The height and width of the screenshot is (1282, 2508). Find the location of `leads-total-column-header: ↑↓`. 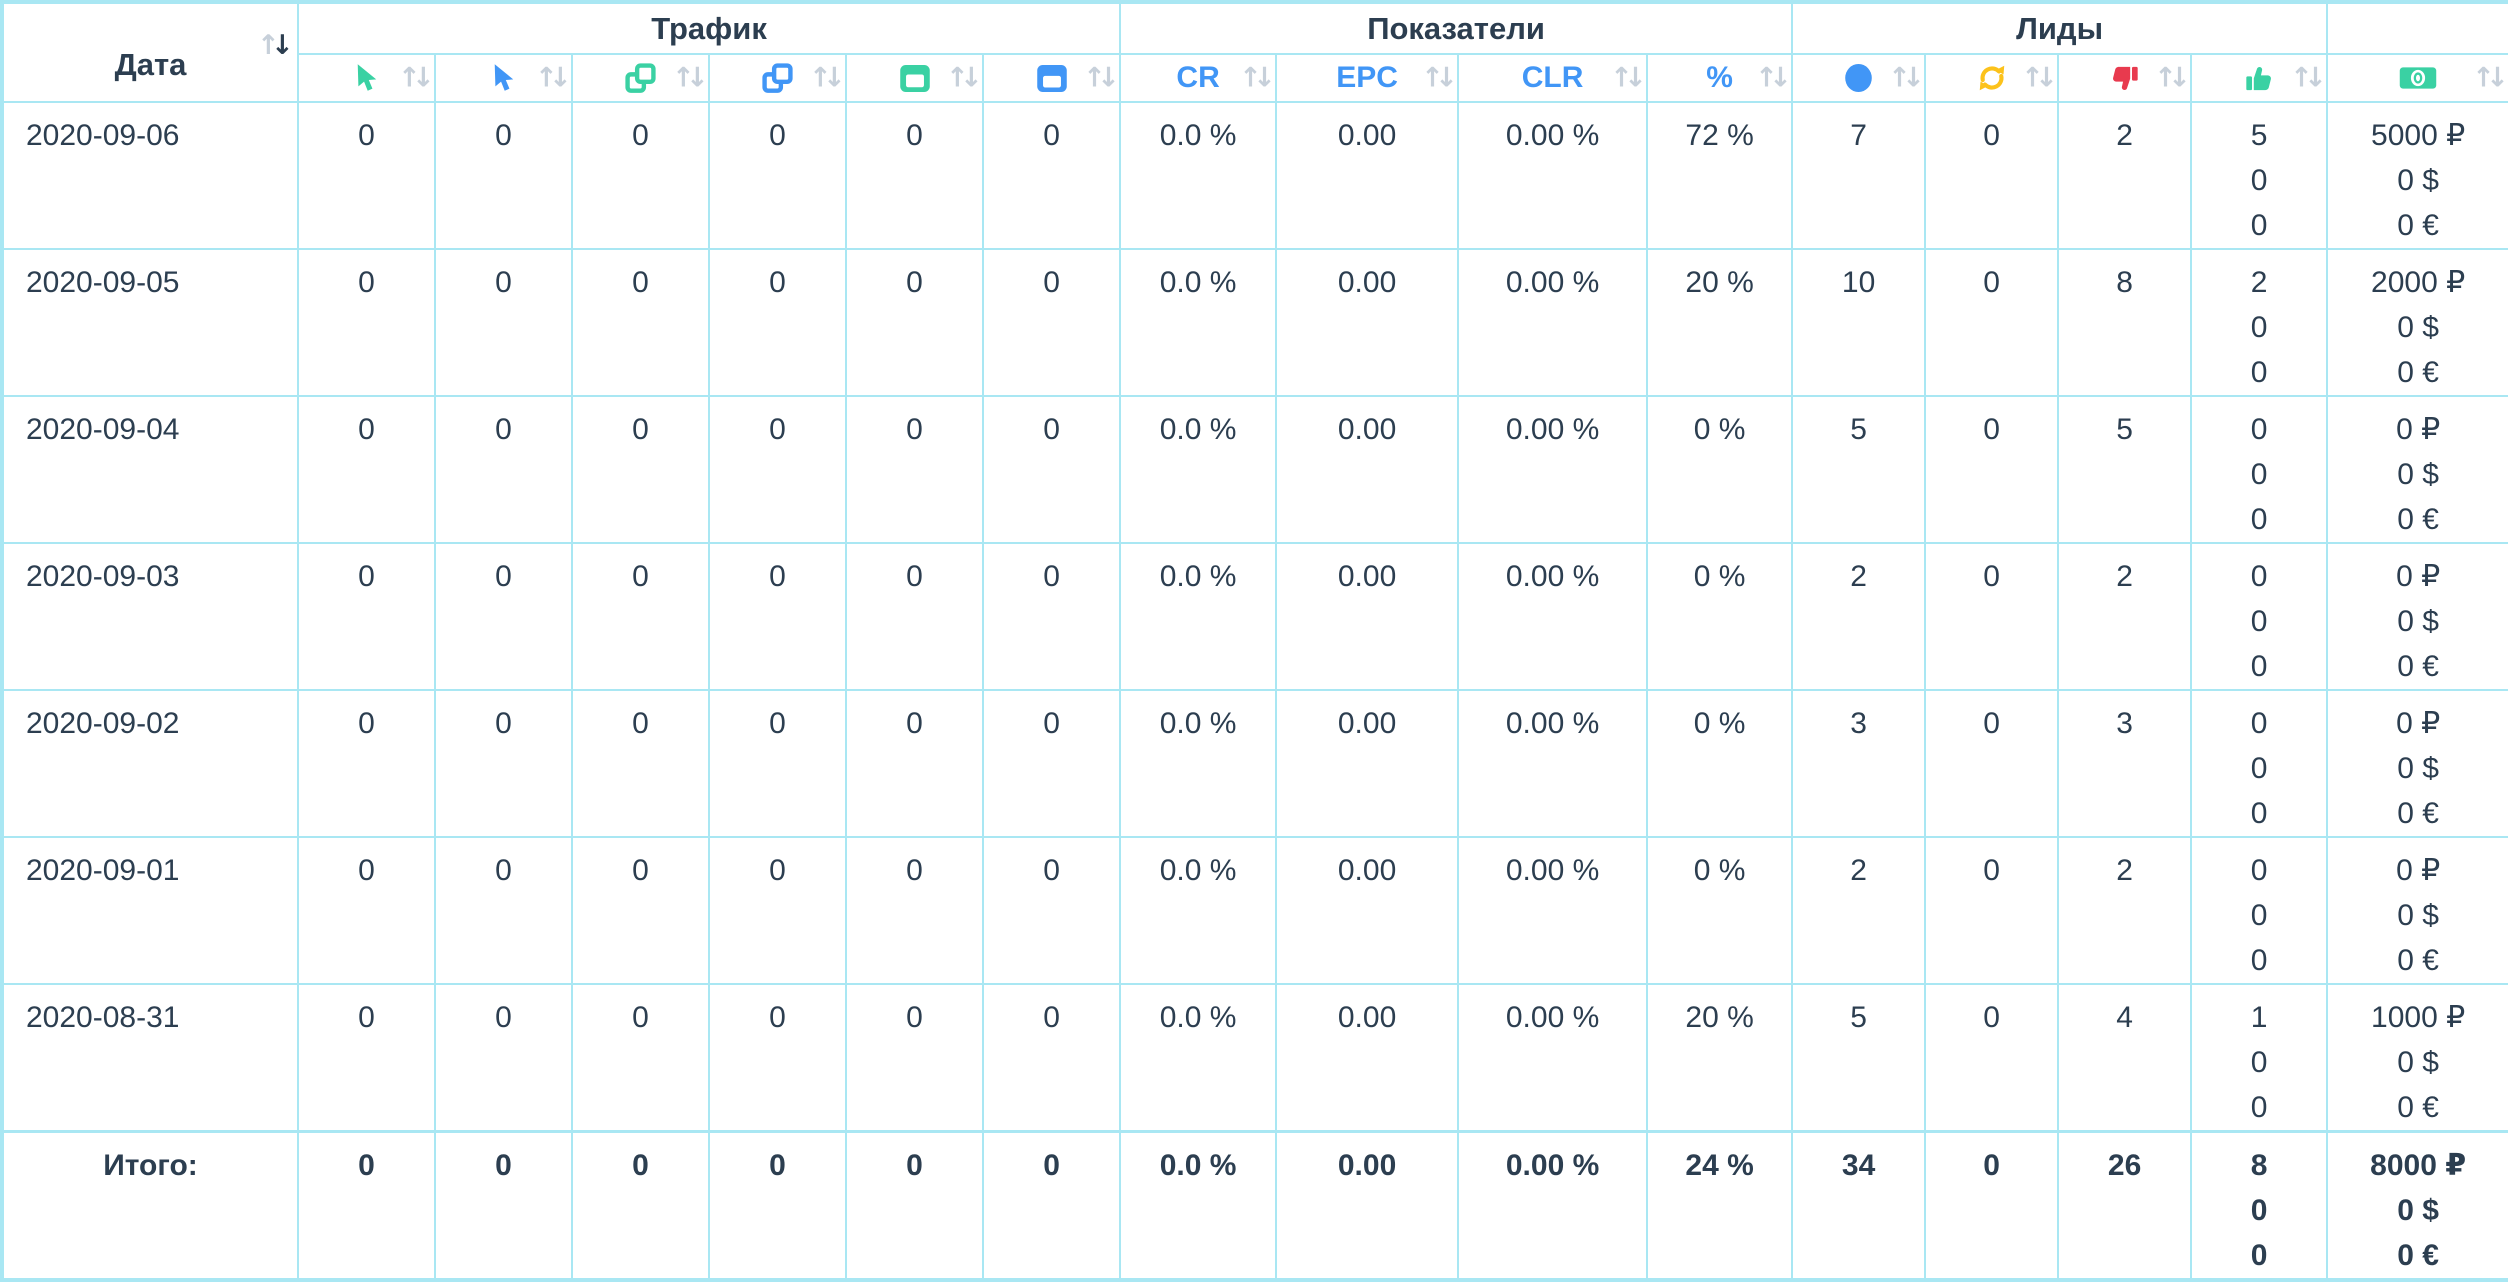

leads-total-column-header: ↑↓ is located at coordinates (1859, 78).